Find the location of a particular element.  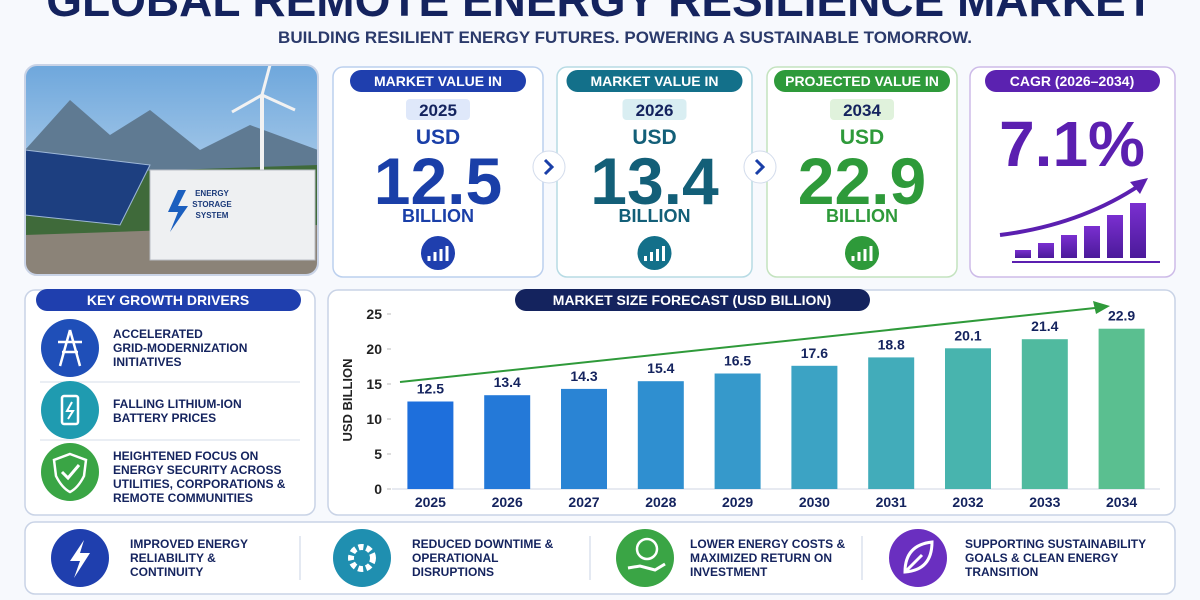

cagr-card: CAGR (2026–2034) 7.1% is located at coordinates (1072, 172).